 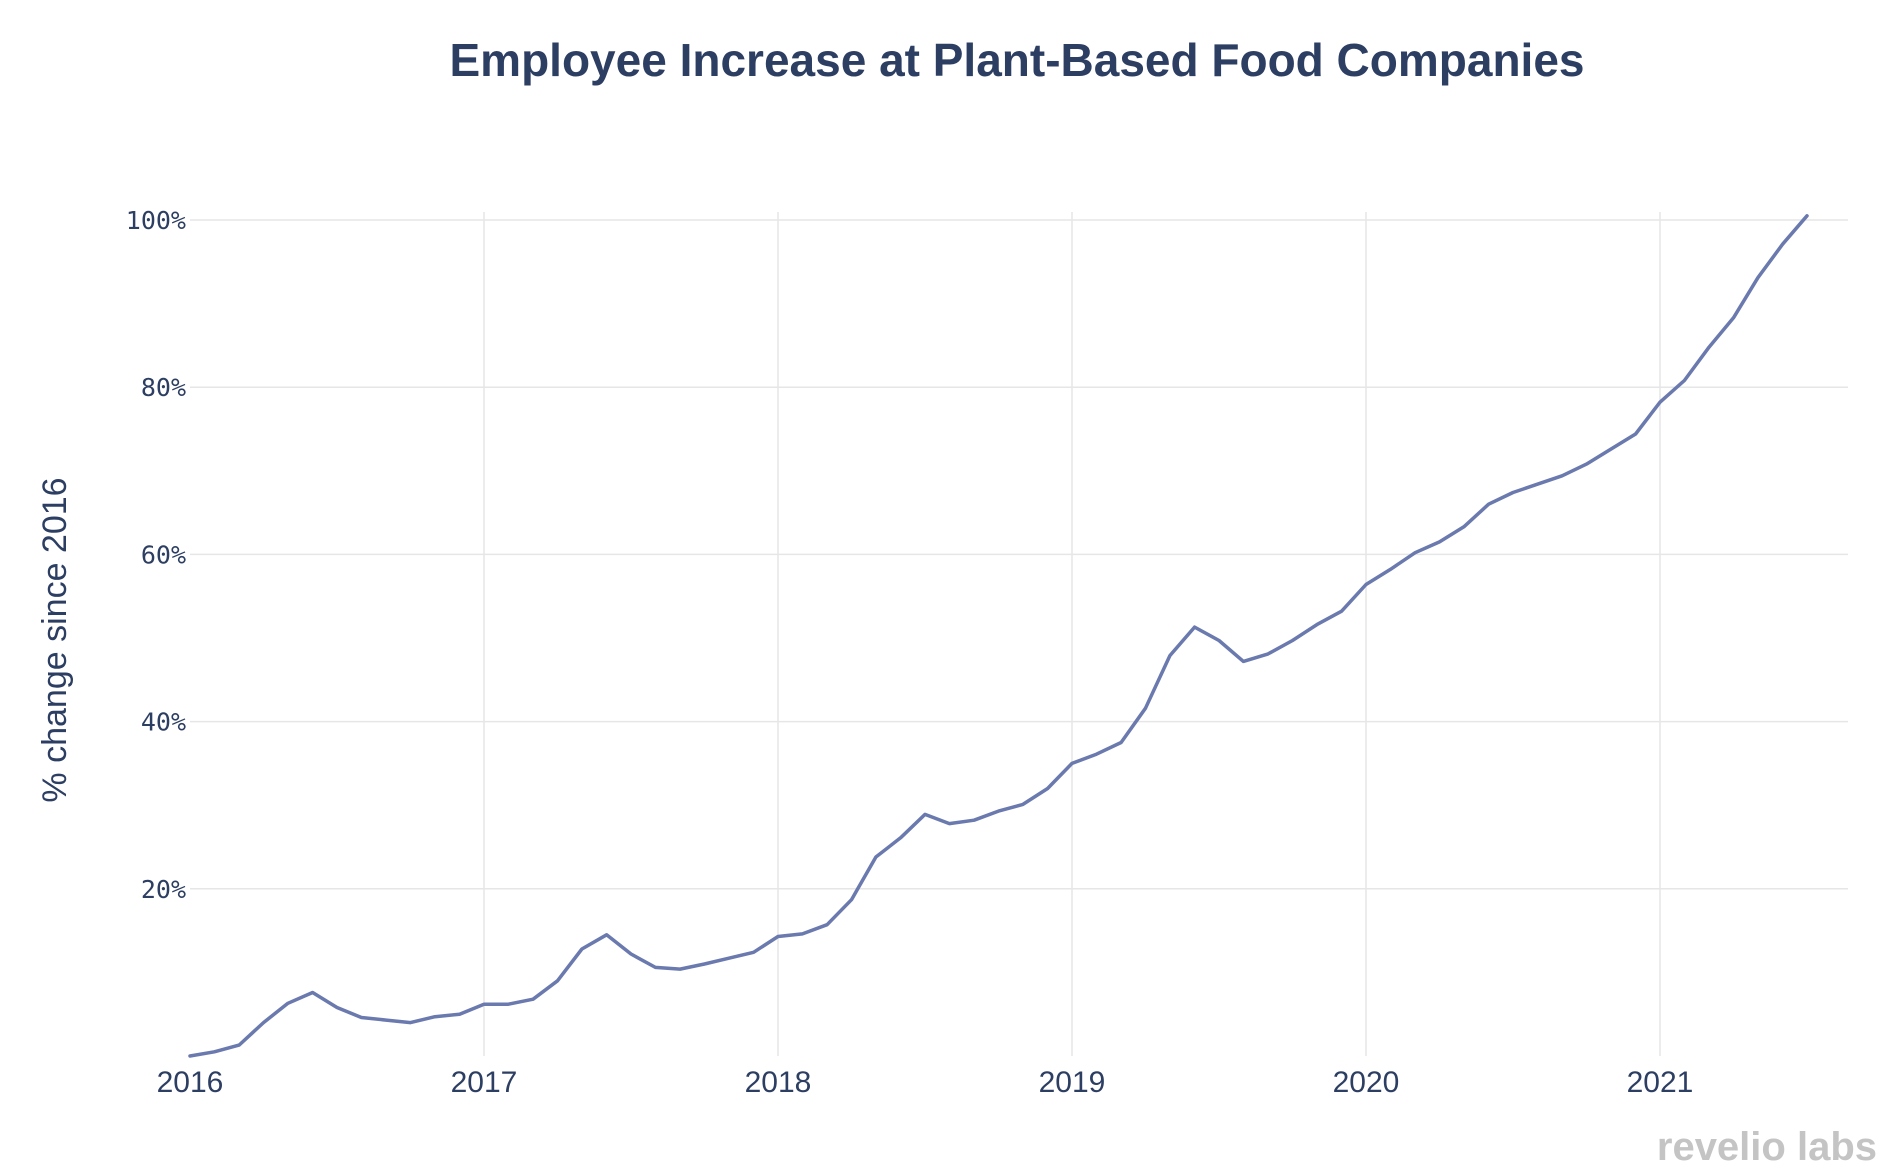 I want to click on x-tick-label-2017: 2017, so click(x=484, y=1082).